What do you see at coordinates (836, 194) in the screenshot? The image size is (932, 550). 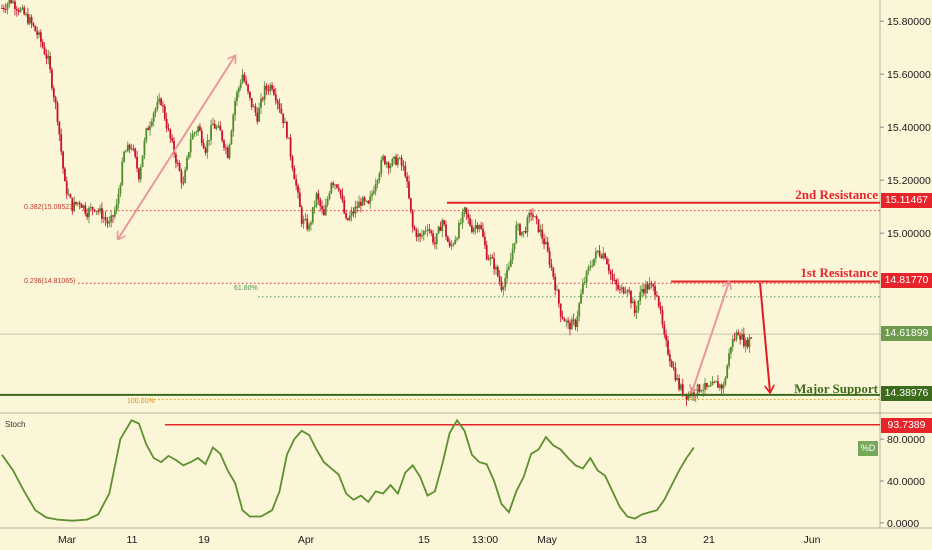 I see `second-resistance-label: 2nd Resistance` at bounding box center [836, 194].